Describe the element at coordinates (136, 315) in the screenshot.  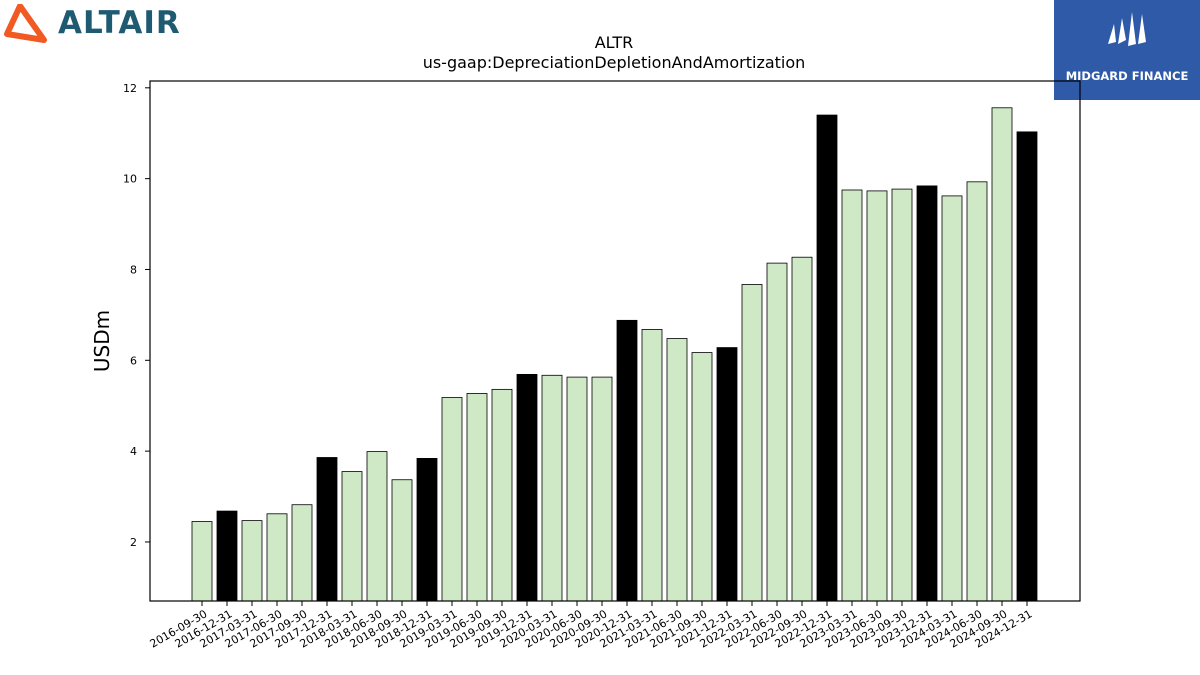
I see `y-axis: 2 4 6 8 10 12` at that location.